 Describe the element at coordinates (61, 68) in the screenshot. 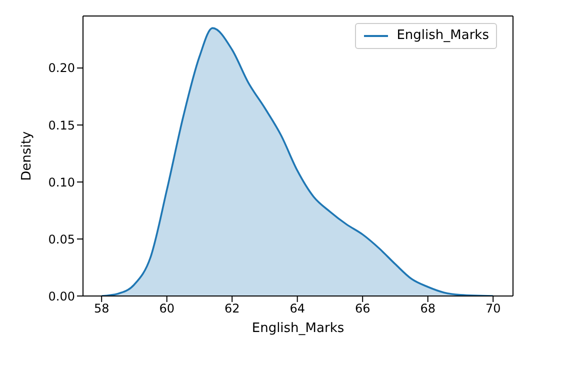

I see `y-tick-label: 0.20` at that location.